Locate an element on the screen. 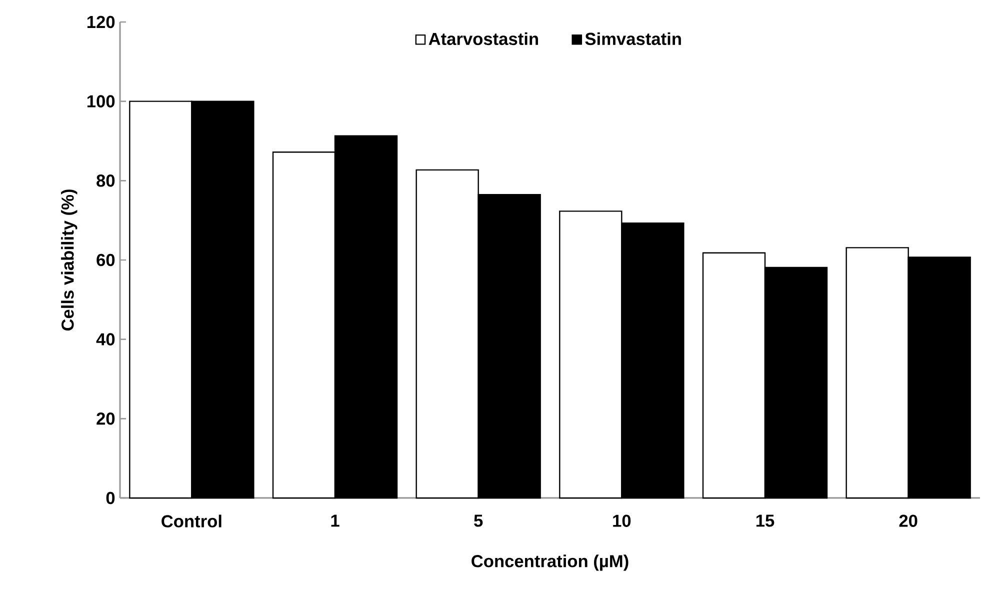  y-axis-title: Cells viability (%) is located at coordinates (69, 260).